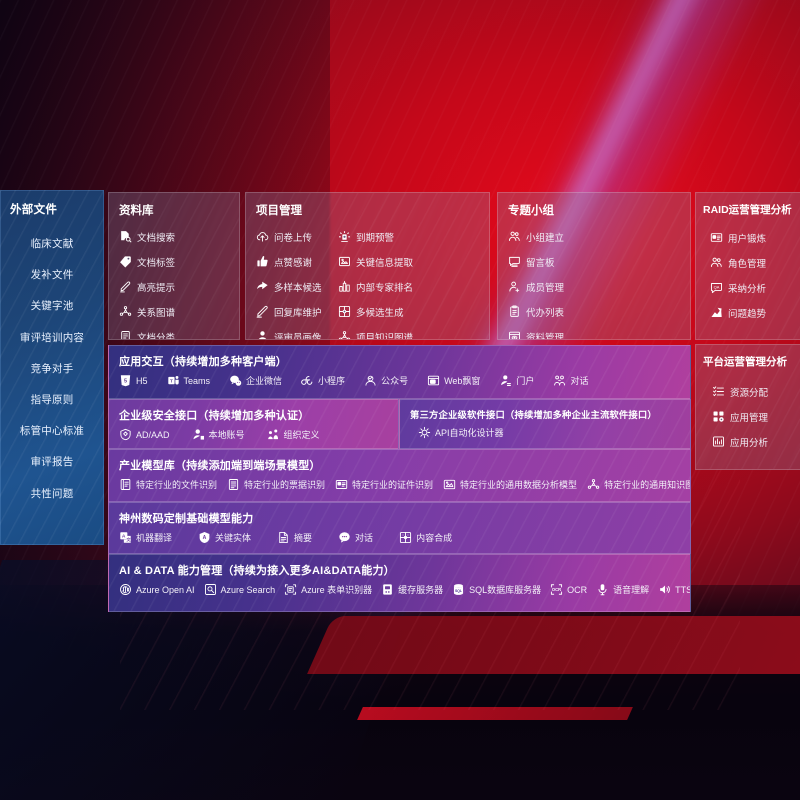  I want to click on bar-item-app_interaction-8: 对话, so click(570, 380).